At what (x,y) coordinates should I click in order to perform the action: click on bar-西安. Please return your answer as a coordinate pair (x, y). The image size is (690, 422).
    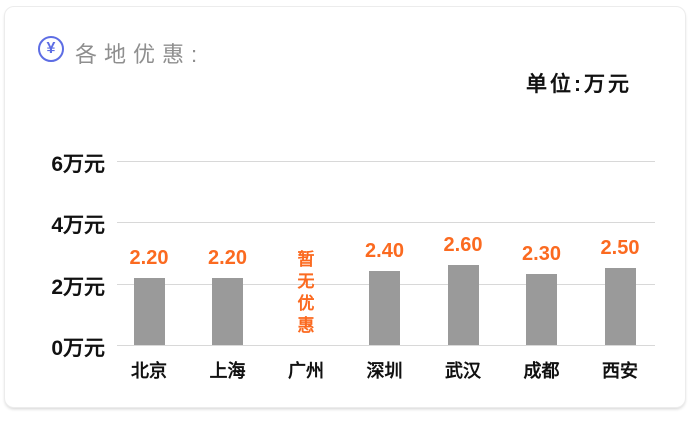
    Looking at the image, I should click on (620, 306).